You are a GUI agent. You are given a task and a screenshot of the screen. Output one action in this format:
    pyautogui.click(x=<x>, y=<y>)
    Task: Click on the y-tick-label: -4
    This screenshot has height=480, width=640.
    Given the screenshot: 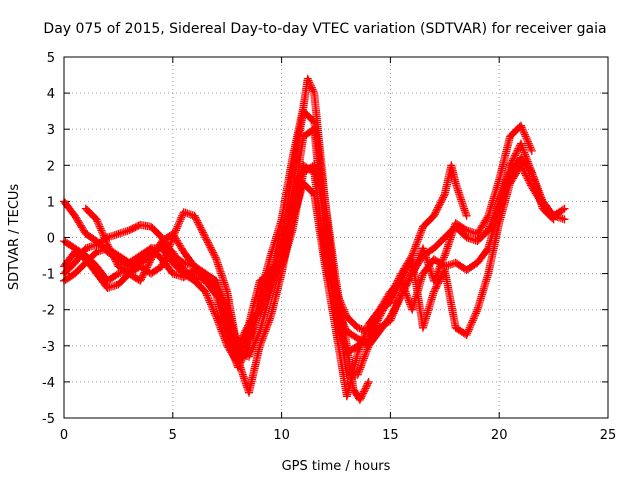 What is the action you would take?
    pyautogui.click(x=48, y=383)
    